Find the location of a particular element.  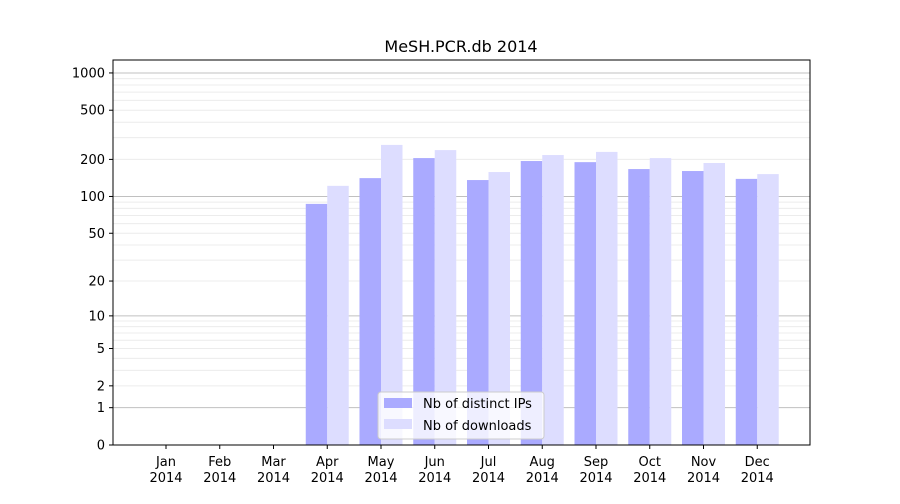

legend-label-downloads: Nb of downloads is located at coordinates (477, 426).